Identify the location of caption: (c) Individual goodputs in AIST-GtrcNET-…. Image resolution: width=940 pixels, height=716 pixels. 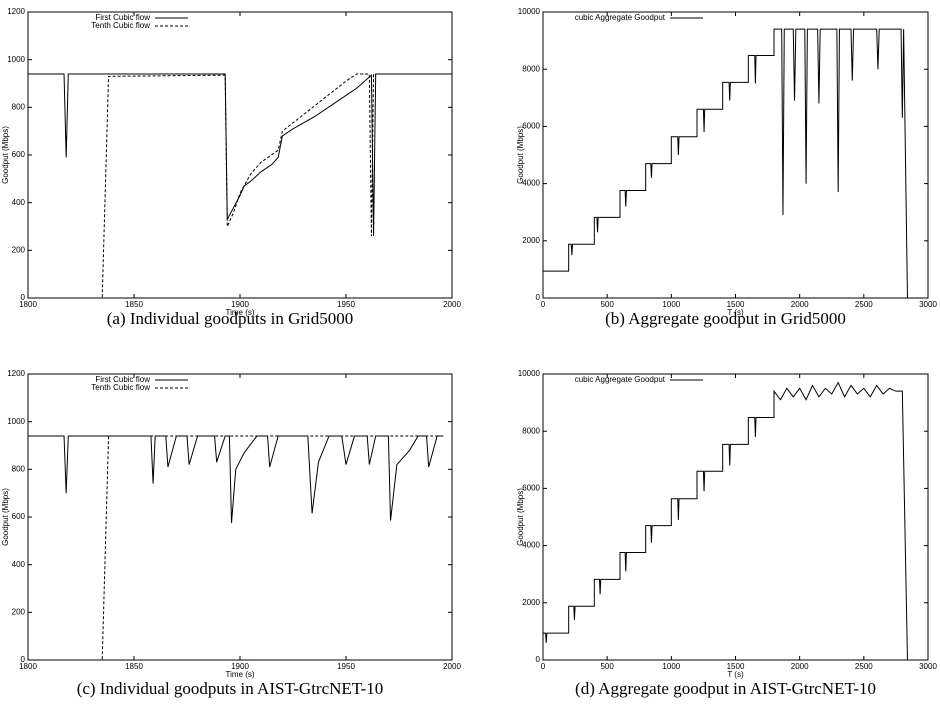
(230, 688).